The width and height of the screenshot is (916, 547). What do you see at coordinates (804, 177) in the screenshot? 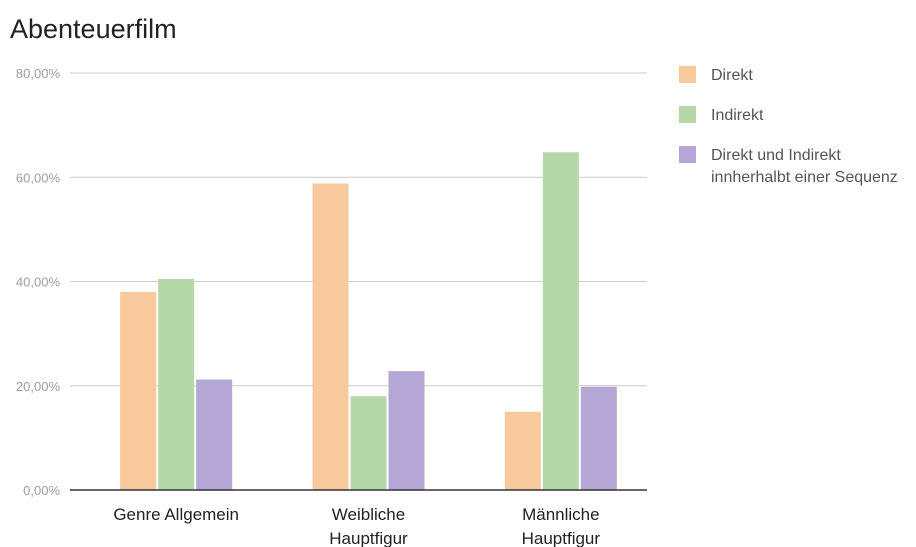
I see `legend-label: innherhalbt einer Sequenz` at bounding box center [804, 177].